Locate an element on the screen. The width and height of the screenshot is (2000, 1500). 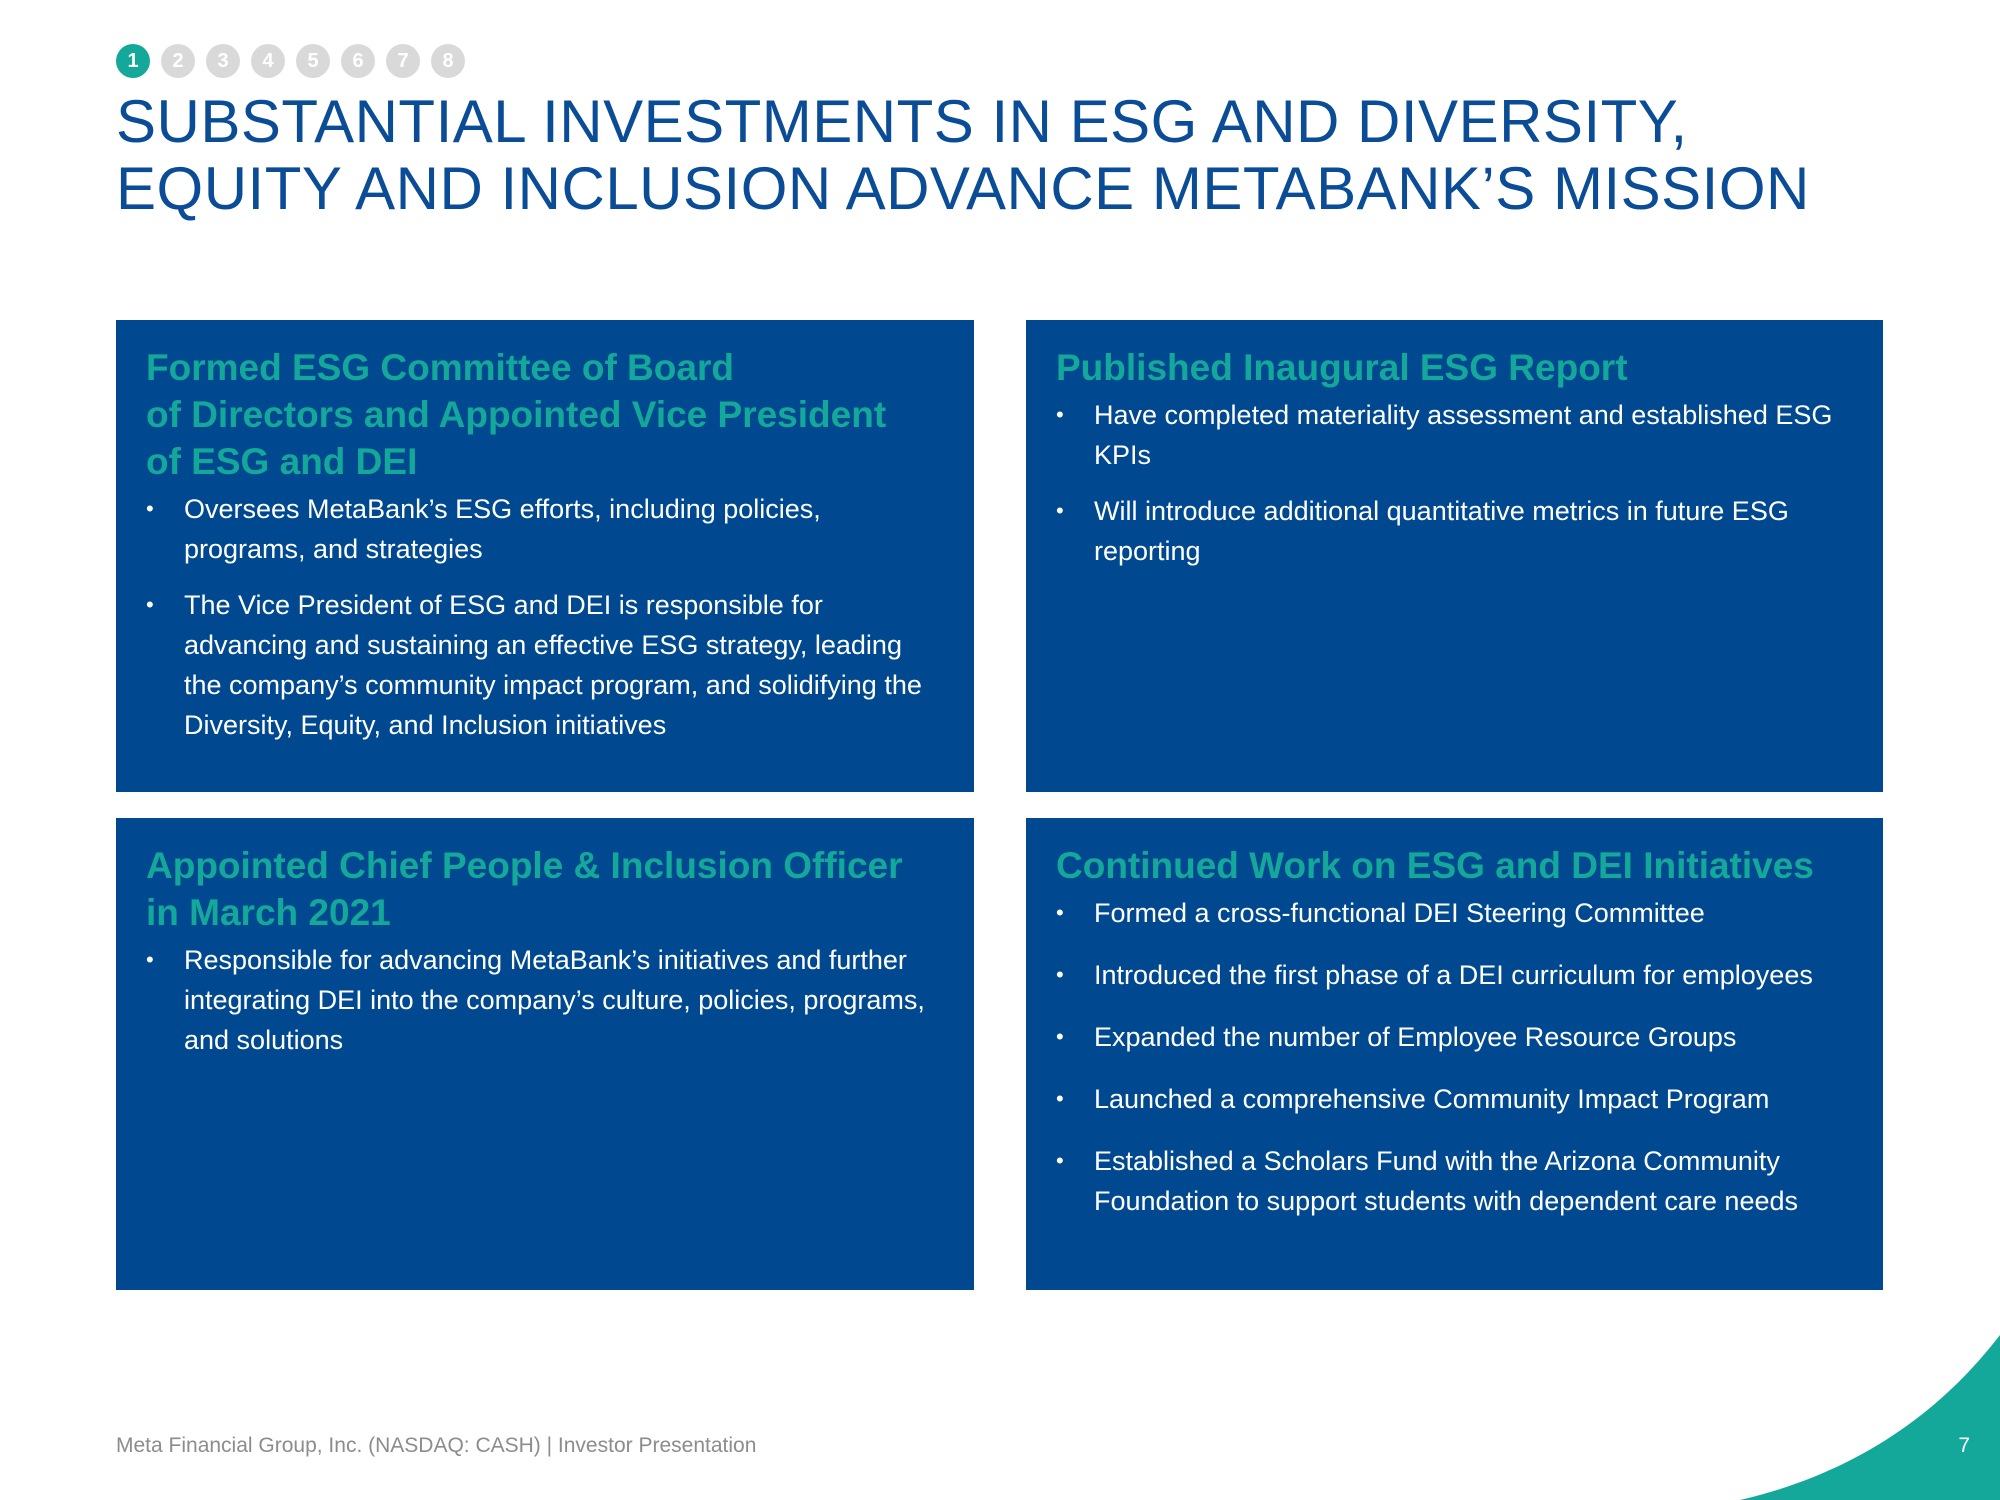
corner-swoosh-decoration is located at coordinates (1870, 1417).